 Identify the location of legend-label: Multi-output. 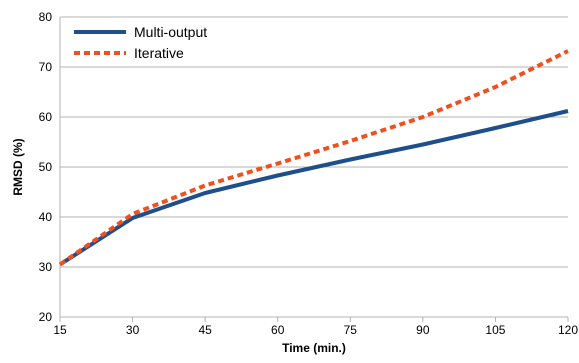
(170, 32).